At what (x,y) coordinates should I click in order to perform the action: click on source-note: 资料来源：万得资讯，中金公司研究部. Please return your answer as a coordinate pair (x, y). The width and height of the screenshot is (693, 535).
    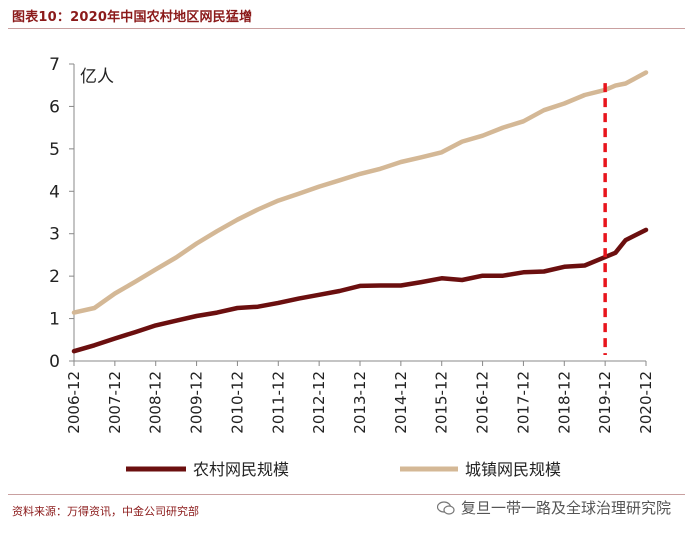
    Looking at the image, I should click on (105, 511).